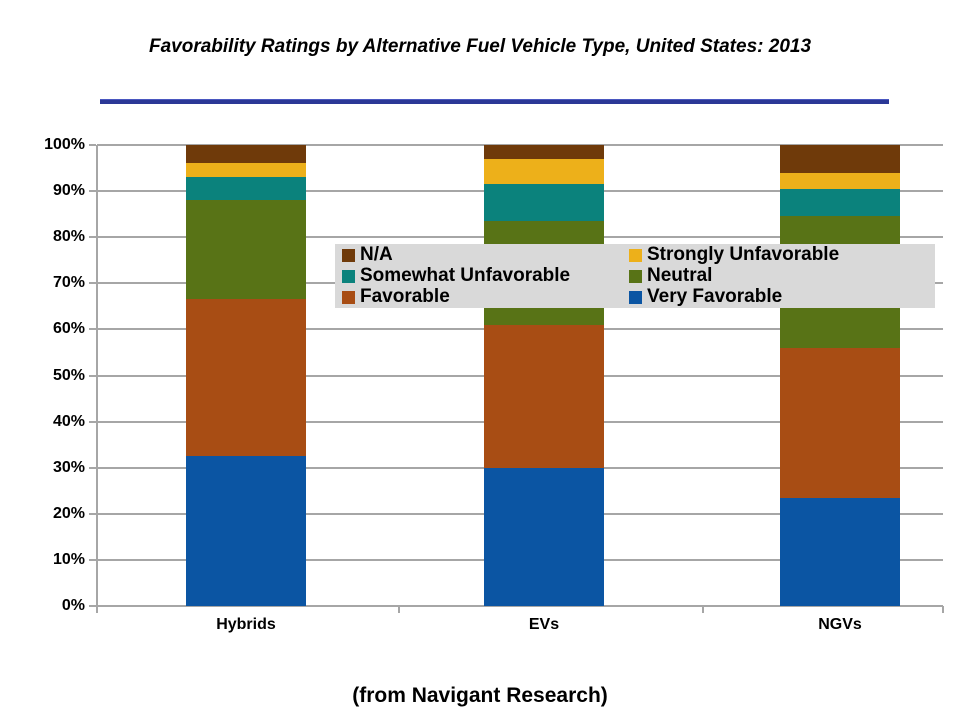  Describe the element at coordinates (68, 237) in the screenshot. I see `y-axis-tick-label: 80%` at that location.